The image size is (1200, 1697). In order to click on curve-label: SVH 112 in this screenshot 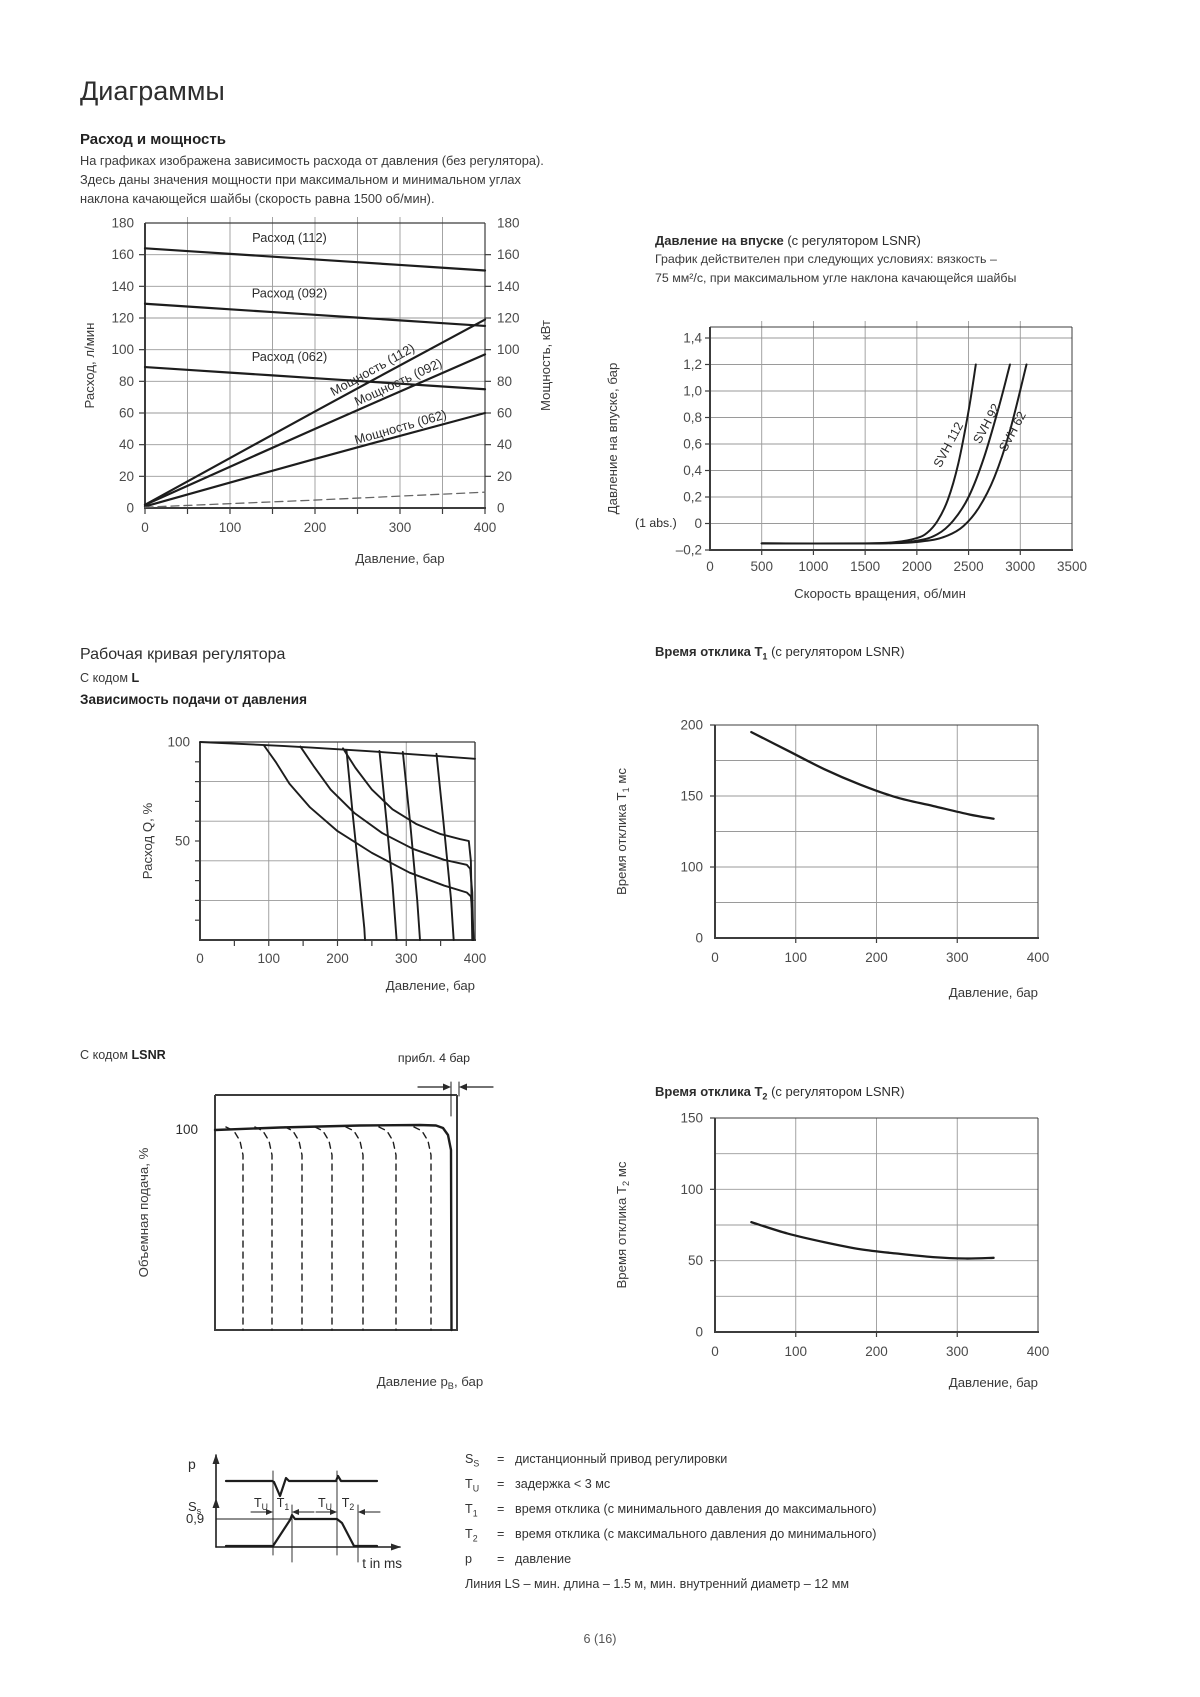, I will do `click(948, 445)`.